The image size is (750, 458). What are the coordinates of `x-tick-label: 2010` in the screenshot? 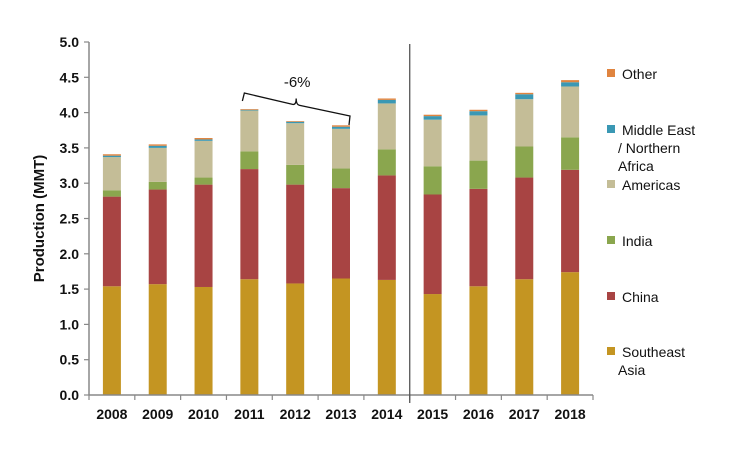 It's located at (203, 414).